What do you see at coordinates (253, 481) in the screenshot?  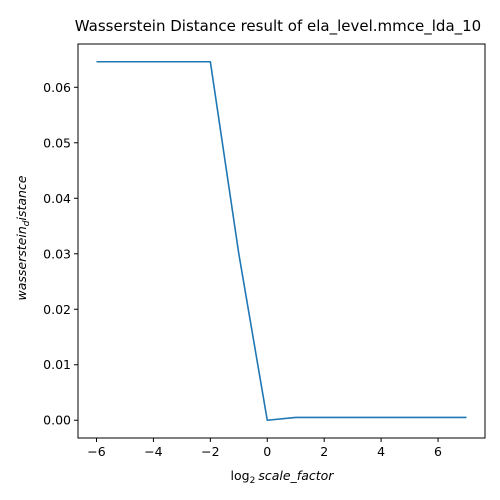 I see `x-axis-label-subscript: 2` at bounding box center [253, 481].